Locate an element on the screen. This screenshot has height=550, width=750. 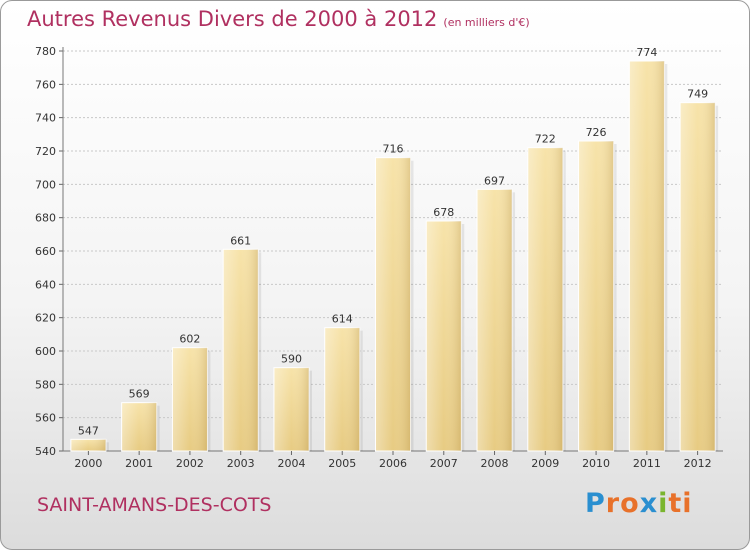
x-tick-label: 2000 is located at coordinates (88, 463).